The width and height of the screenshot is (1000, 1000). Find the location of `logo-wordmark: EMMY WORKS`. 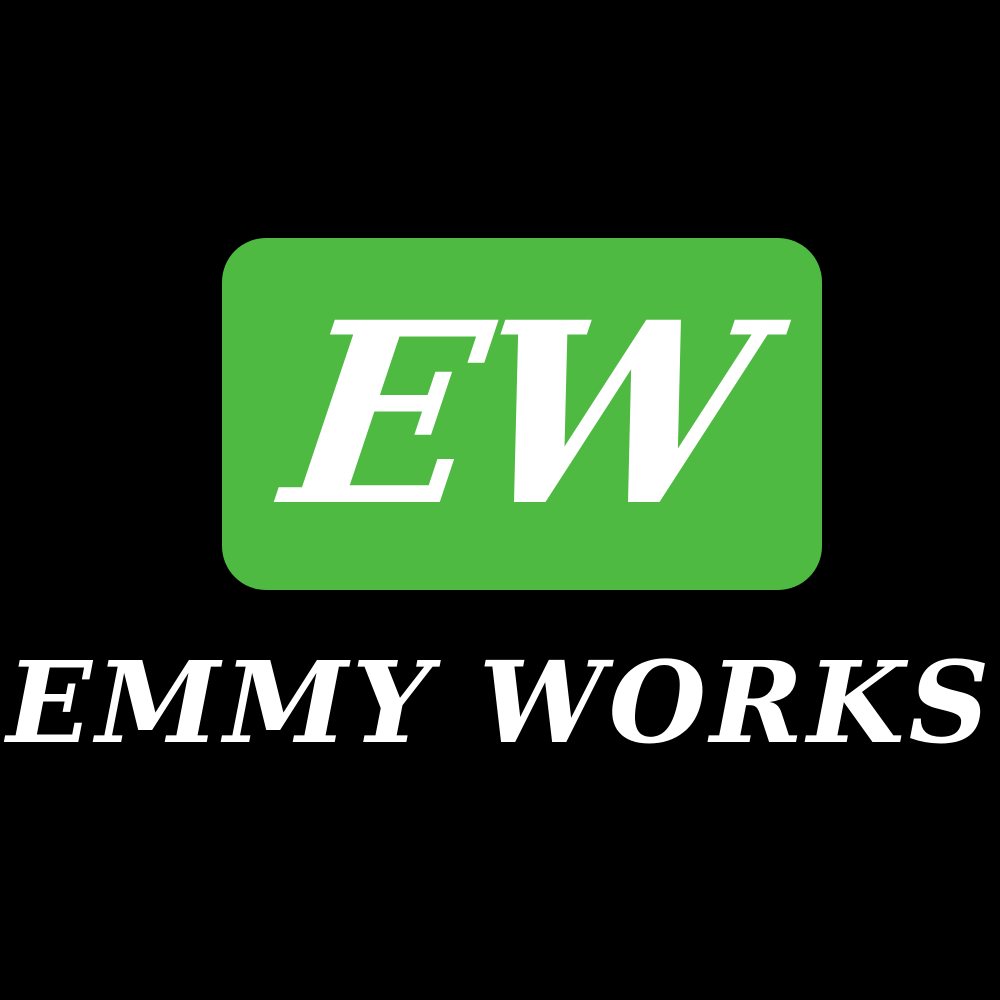

logo-wordmark: EMMY WORKS is located at coordinates (500, 703).